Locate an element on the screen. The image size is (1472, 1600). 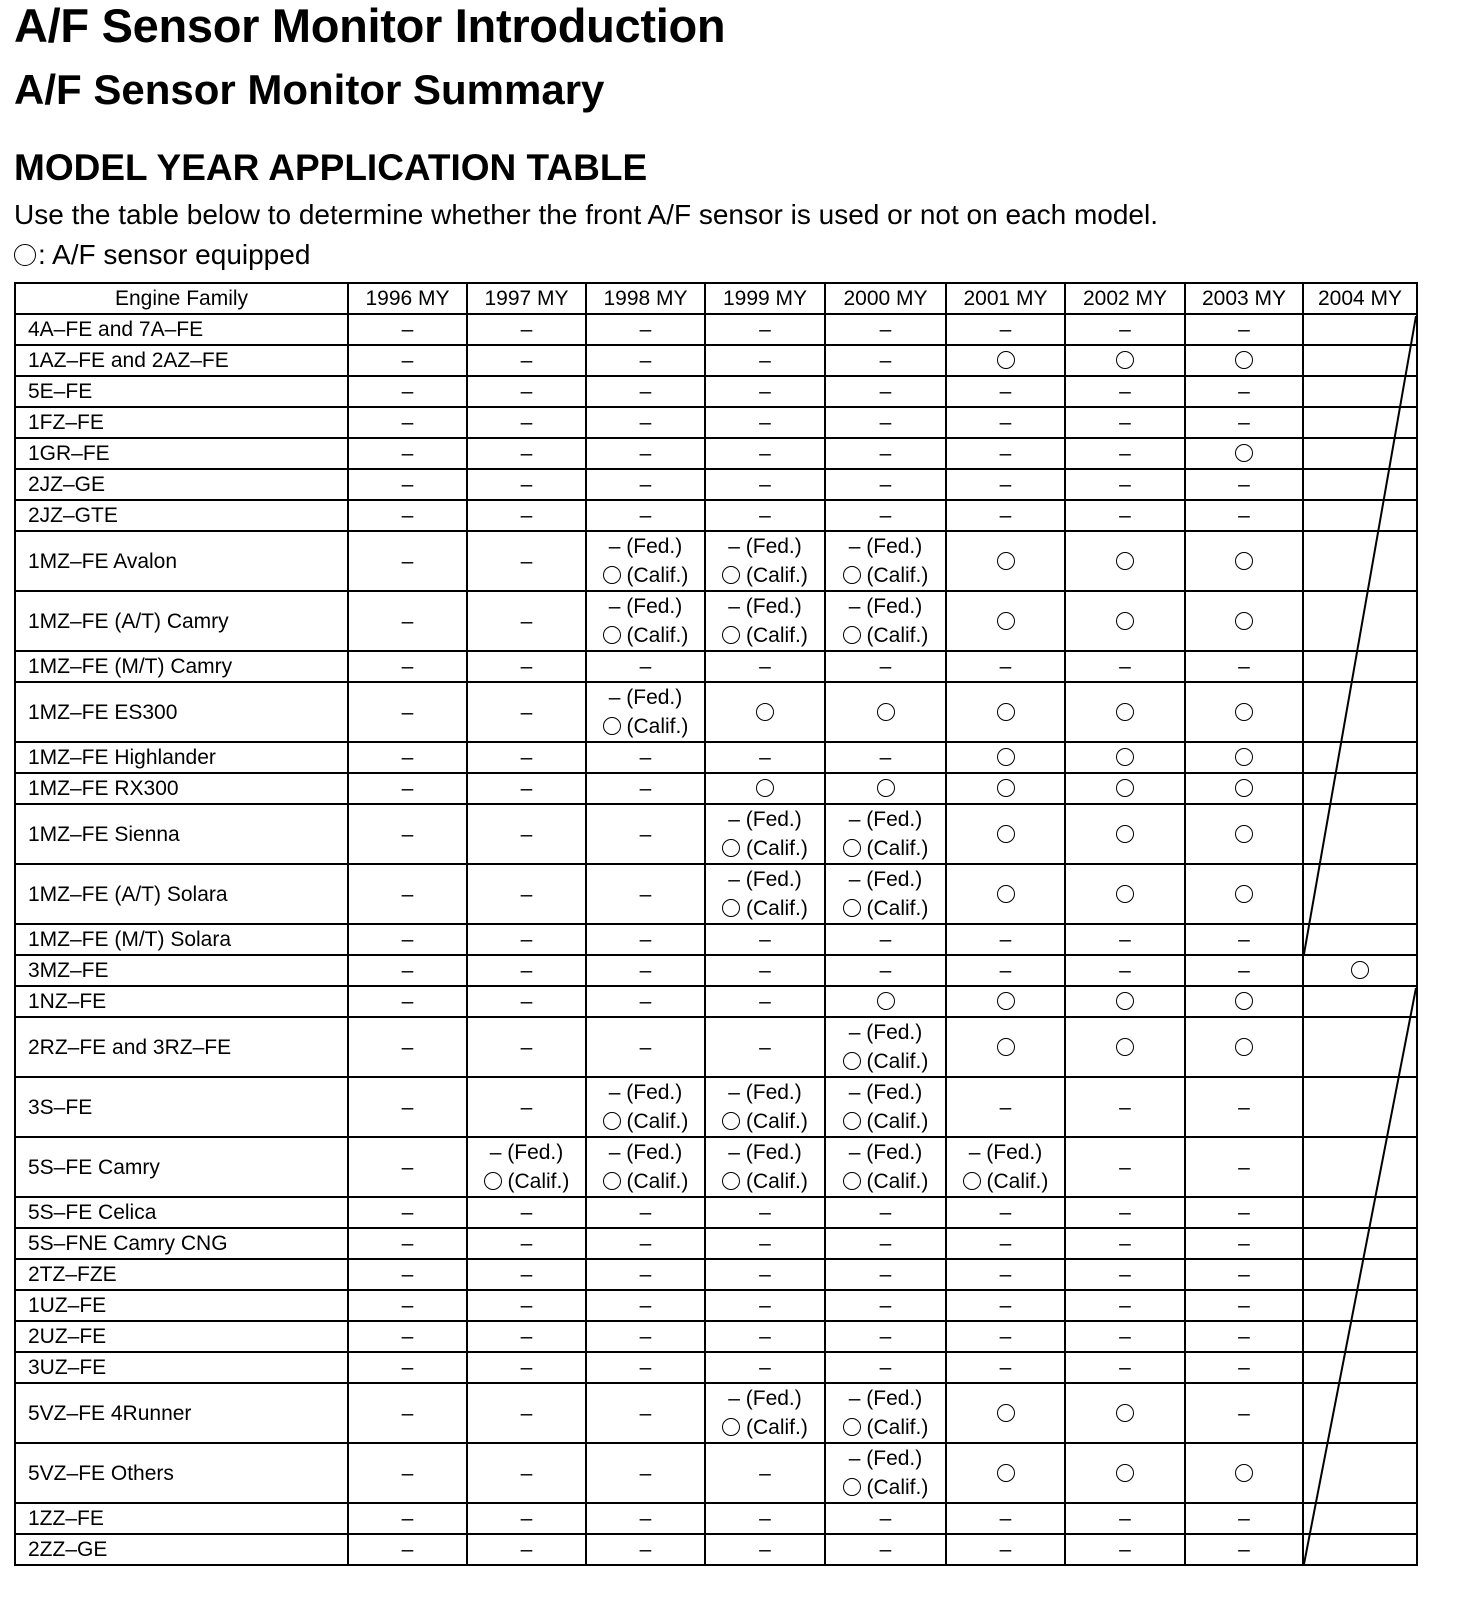
engine-family-cell: 1GR–FE is located at coordinates (181, 453).